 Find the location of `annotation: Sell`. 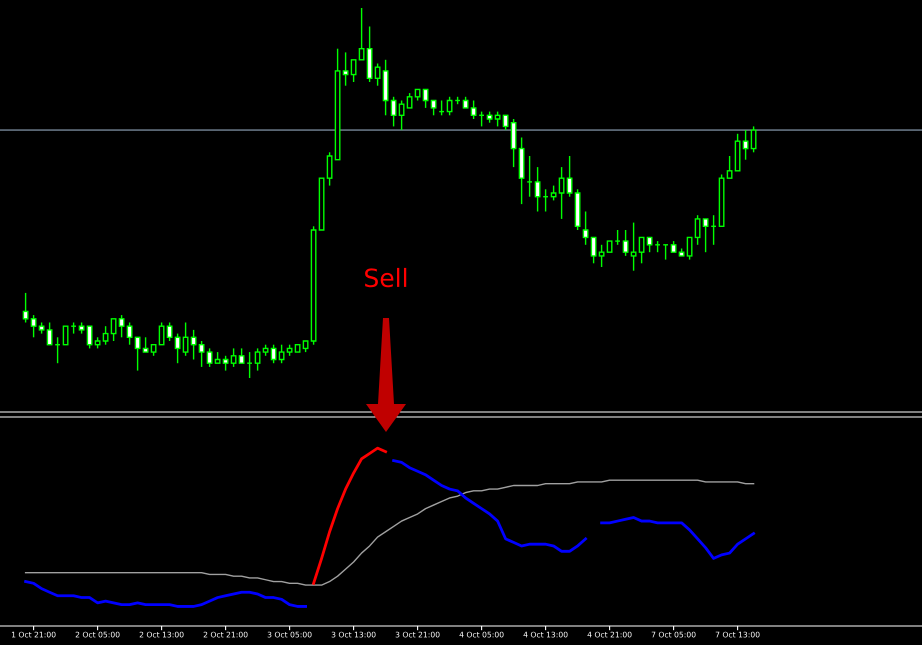

annotation: Sell is located at coordinates (385, 278).